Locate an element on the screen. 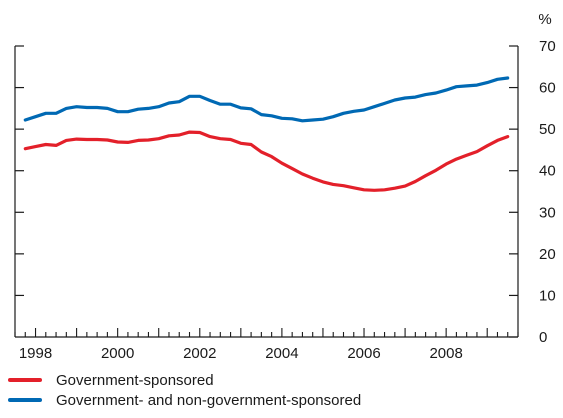 The image size is (563, 418). y-tick-label: 50 is located at coordinates (547, 129).